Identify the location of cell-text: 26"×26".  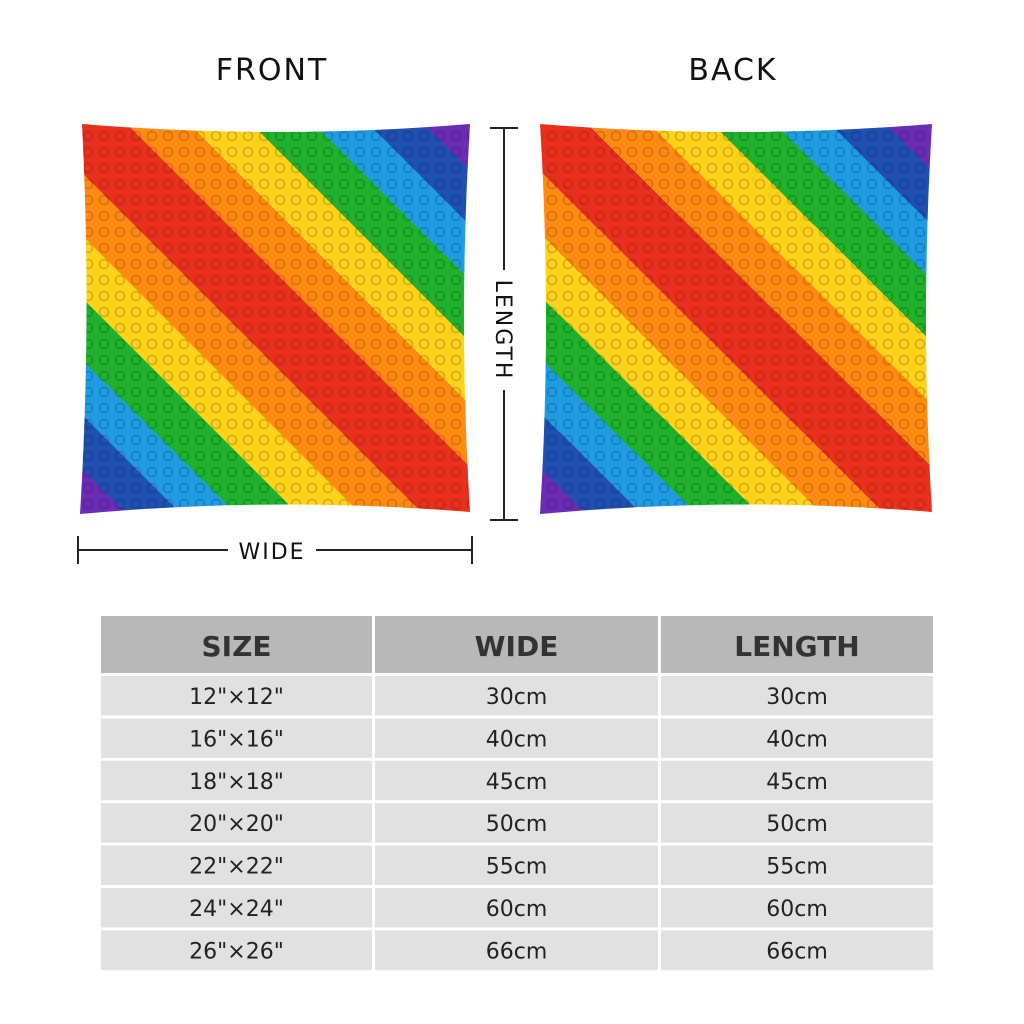
(236, 951).